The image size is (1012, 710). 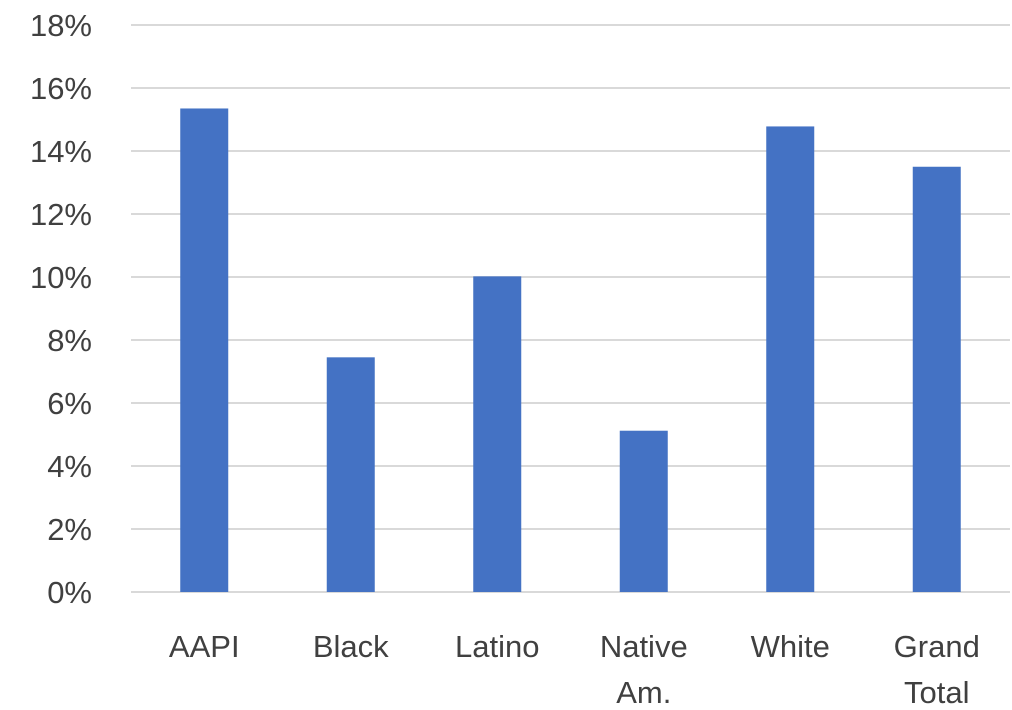 I want to click on x-tick-label: Am., so click(x=643, y=692).